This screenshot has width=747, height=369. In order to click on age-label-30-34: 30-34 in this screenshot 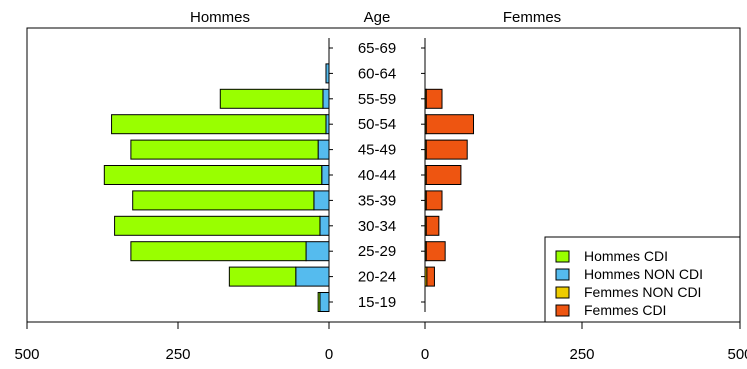, I will do `click(377, 226)`.